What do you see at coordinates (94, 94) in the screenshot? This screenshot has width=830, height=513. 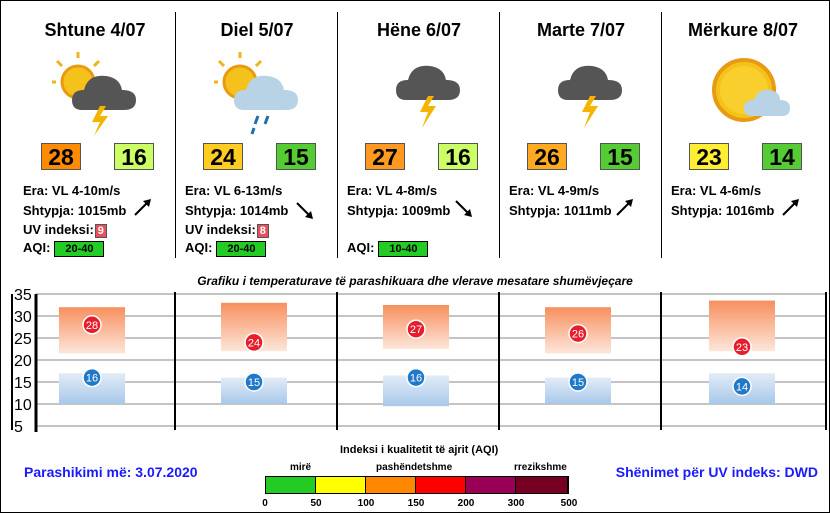 I see `sun-cloud-thunder-icon` at bounding box center [94, 94].